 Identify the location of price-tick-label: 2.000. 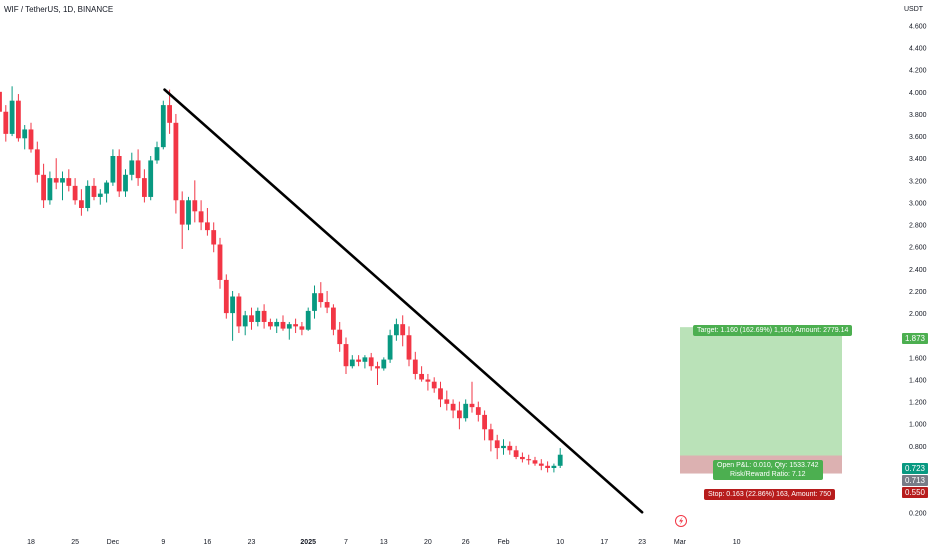
(918, 314).